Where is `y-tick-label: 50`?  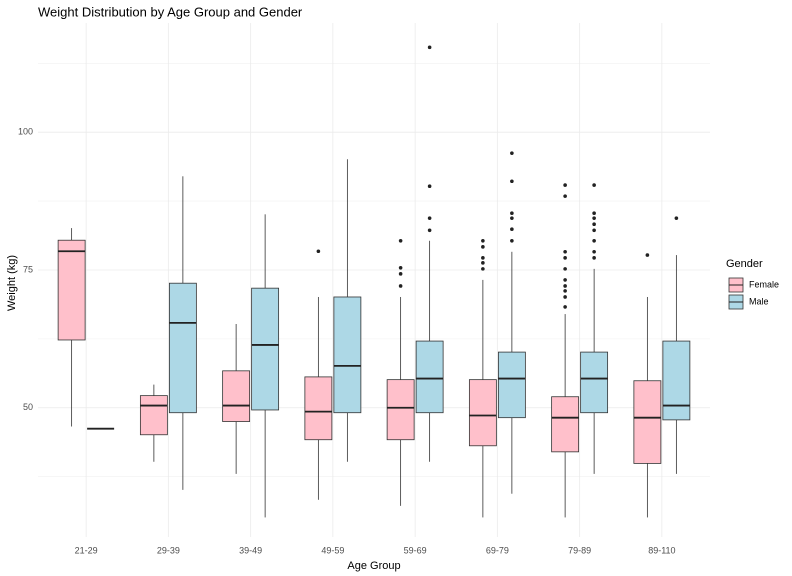
y-tick-label: 50 is located at coordinates (28, 407).